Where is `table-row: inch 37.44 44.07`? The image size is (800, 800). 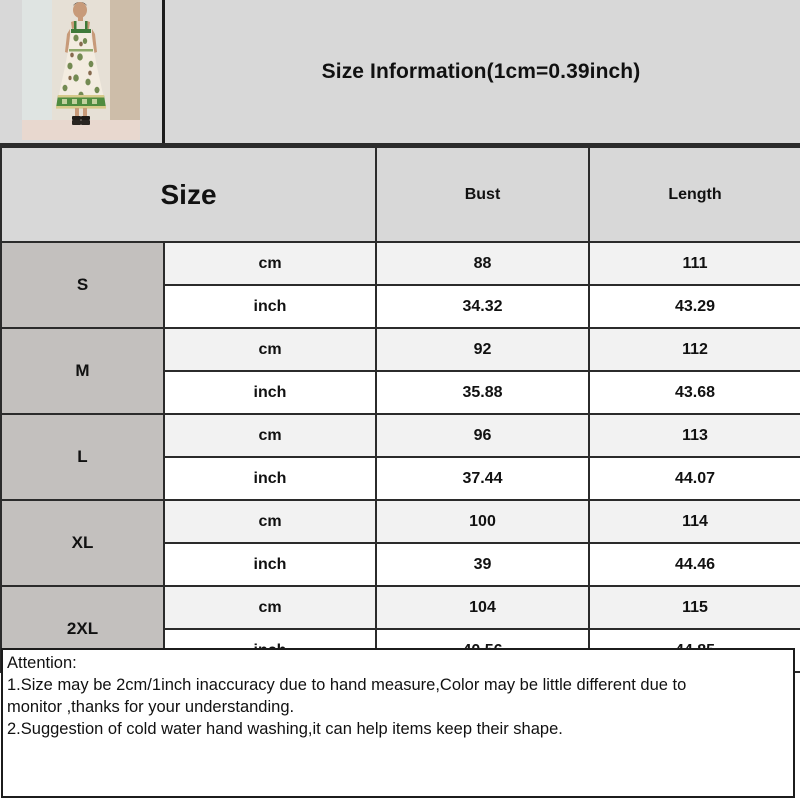
table-row: inch 37.44 44.07 is located at coordinates (400, 478).